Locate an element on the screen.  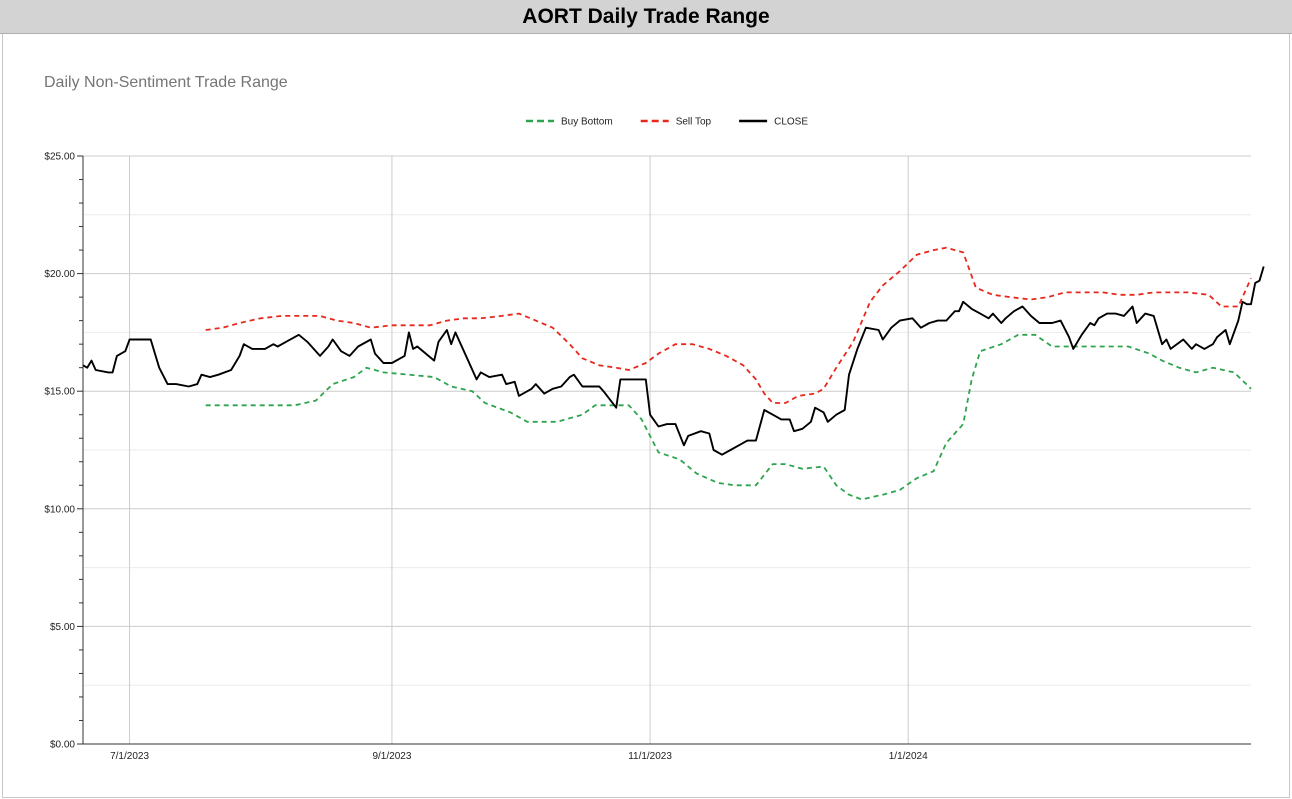
legend: Buy Bottom Sell Top CLOSE is located at coordinates (667, 122).